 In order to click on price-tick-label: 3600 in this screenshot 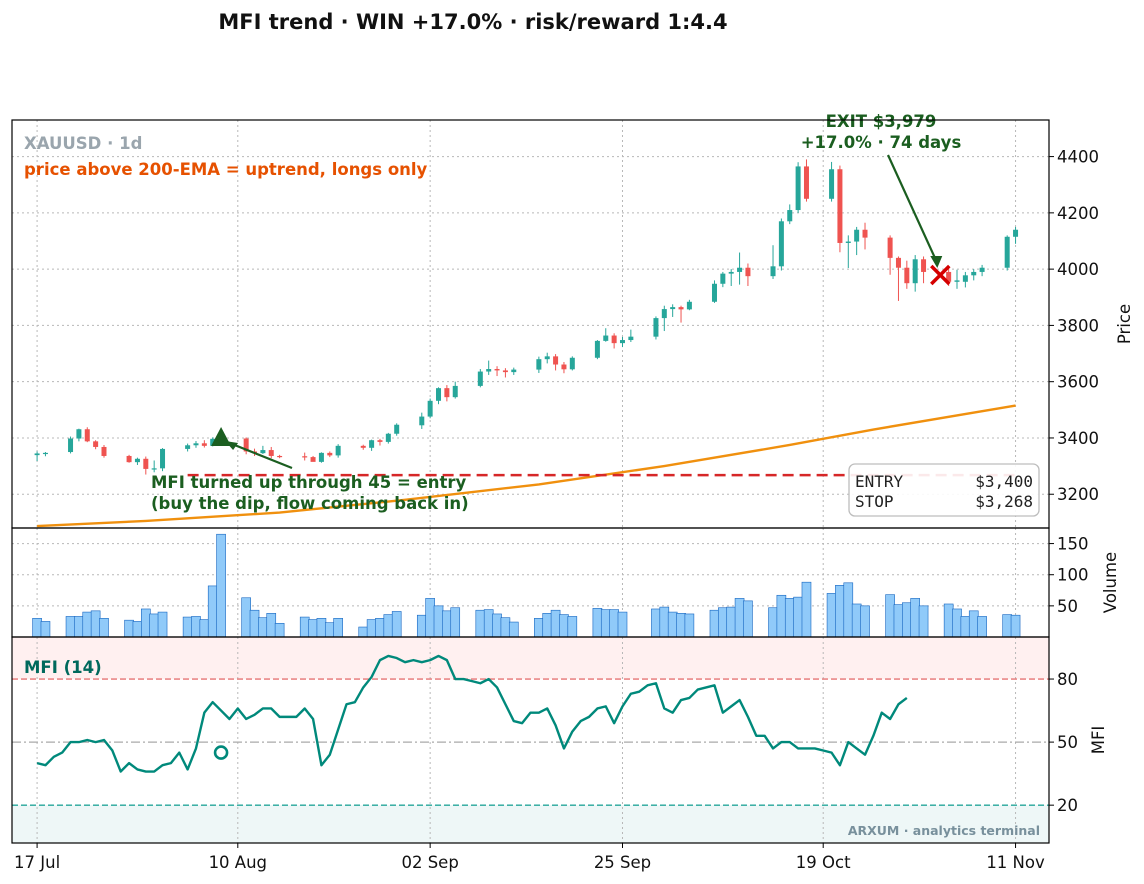, I will do `click(1078, 382)`.